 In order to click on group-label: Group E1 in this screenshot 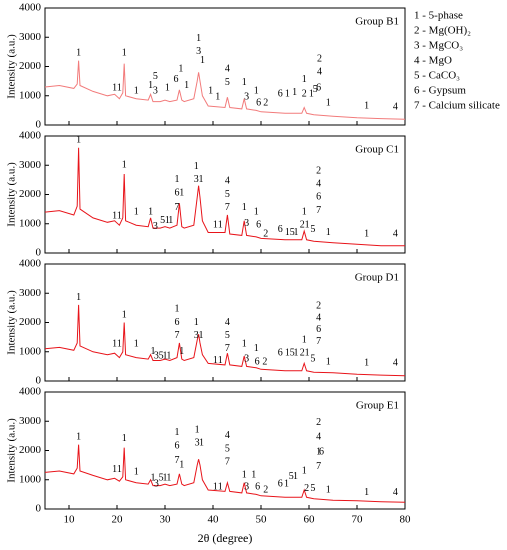, I will do `click(377, 406)`.